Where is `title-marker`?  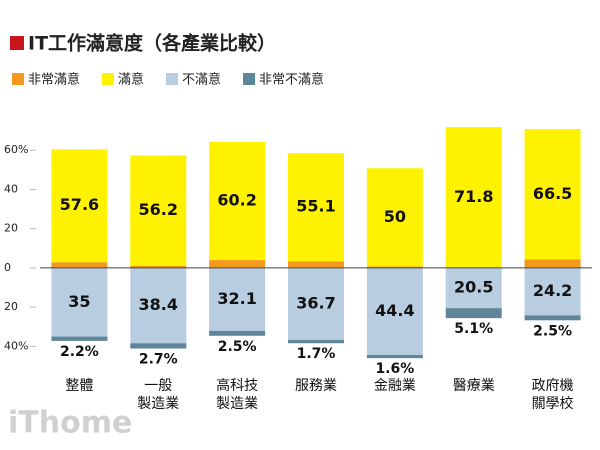
title-marker is located at coordinates (17, 43).